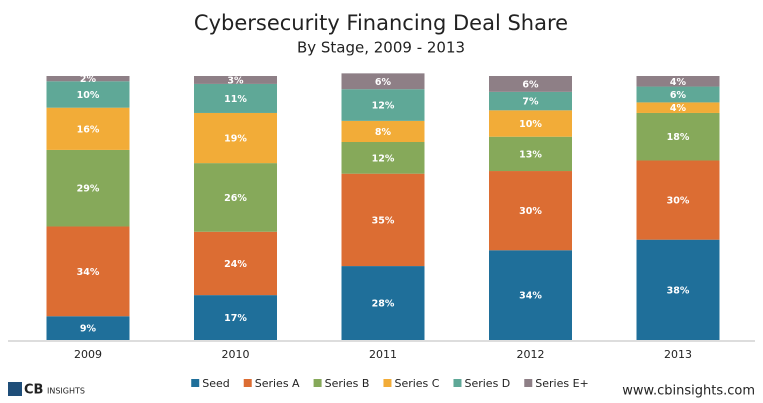  I want to click on logo-text: CB, so click(33, 390).